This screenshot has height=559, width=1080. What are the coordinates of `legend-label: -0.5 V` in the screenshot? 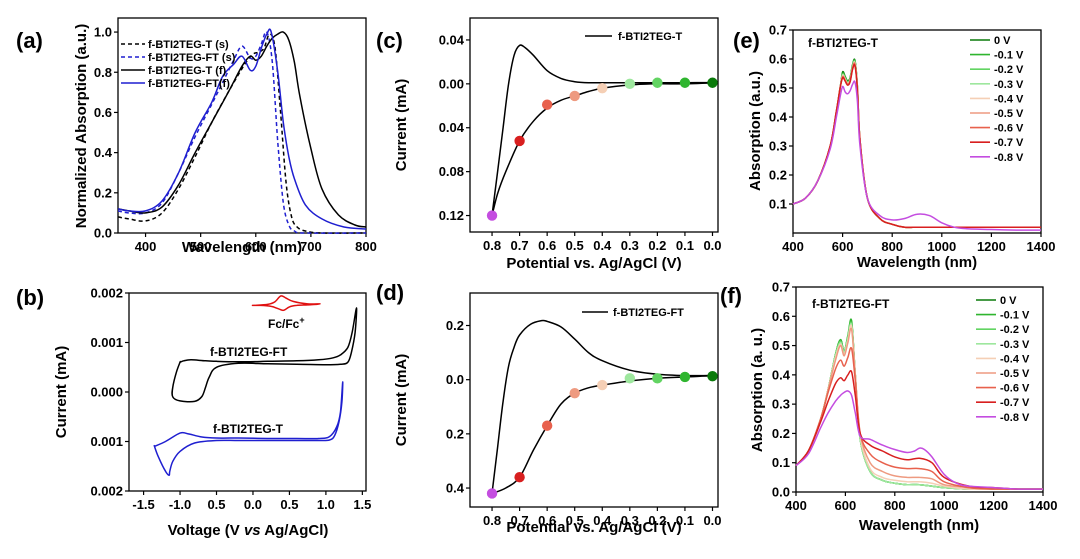 It's located at (1015, 374).